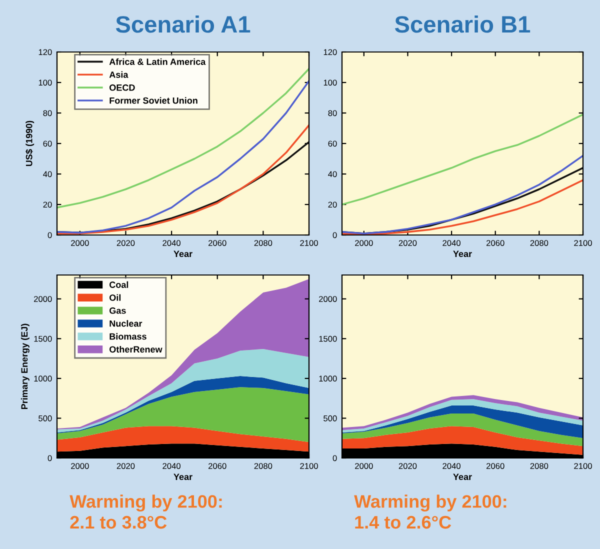 The height and width of the screenshot is (549, 600). Describe the element at coordinates (25, 367) in the screenshot. I see `y-axis-title: Primary Energy (EJ)` at that location.